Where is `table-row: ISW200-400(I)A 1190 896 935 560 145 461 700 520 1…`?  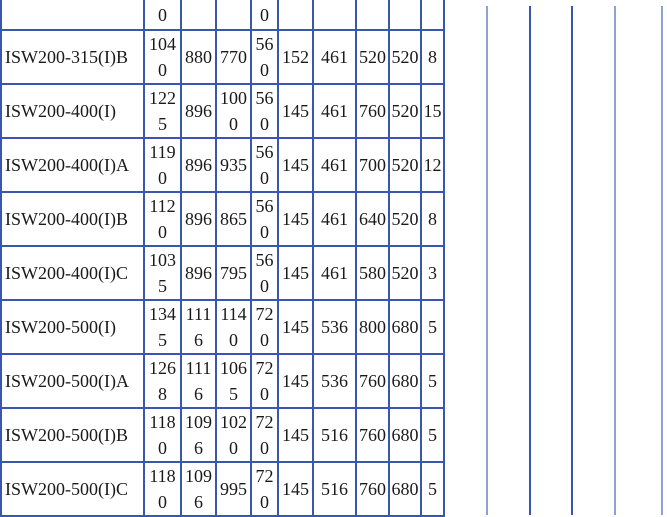 table-row: ISW200-400(I)A 1190 896 935 560 145 461 700 520 1… is located at coordinates (222, 165).